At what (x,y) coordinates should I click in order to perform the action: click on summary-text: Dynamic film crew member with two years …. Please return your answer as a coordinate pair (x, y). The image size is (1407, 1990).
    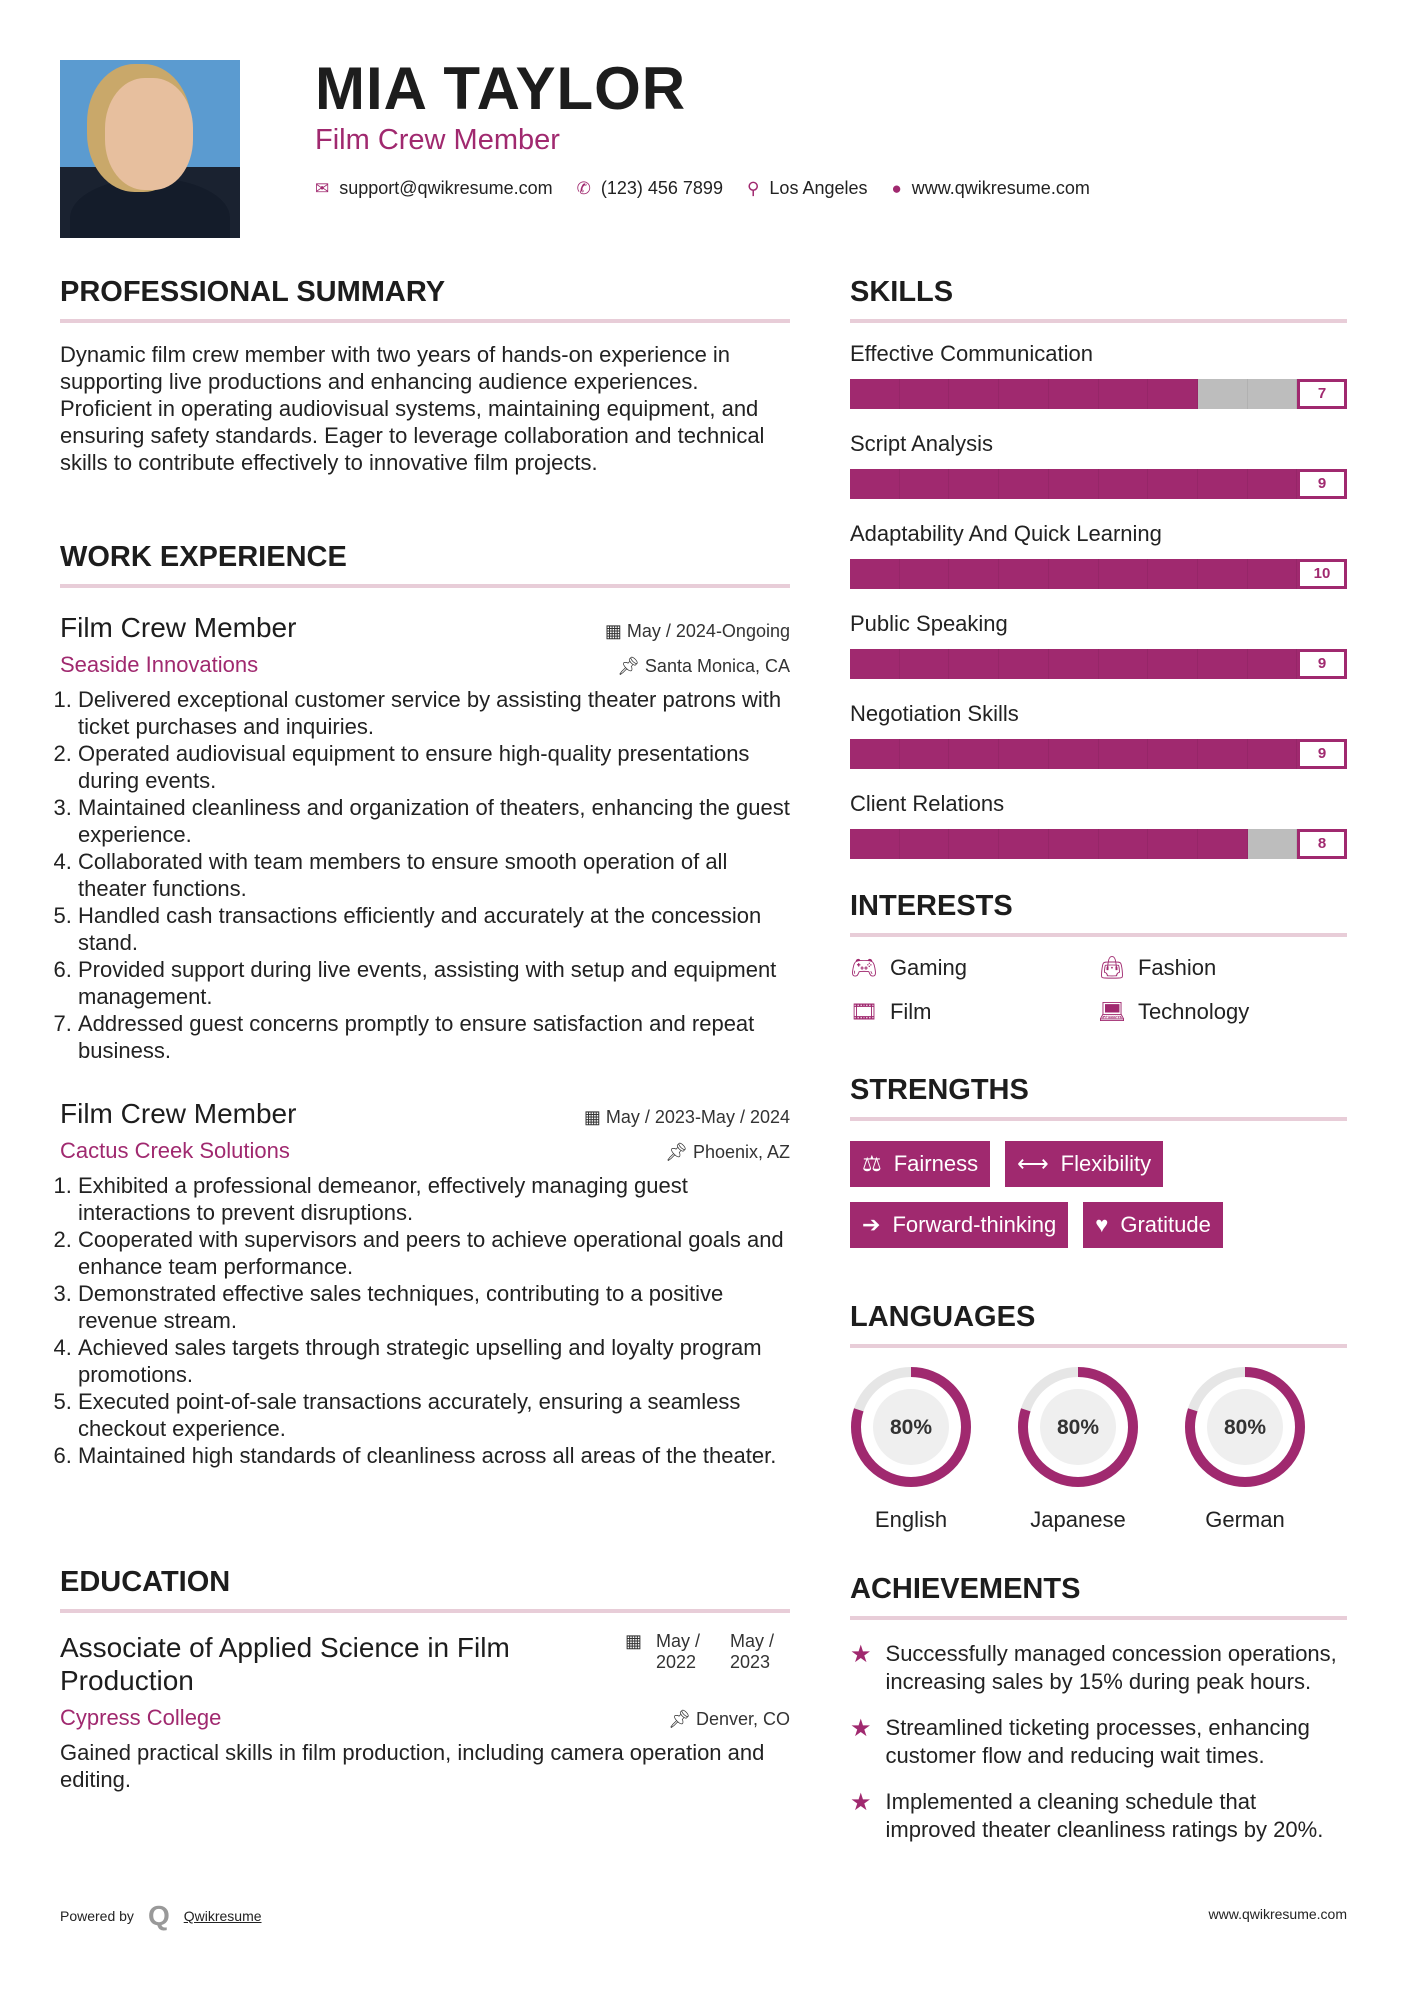
    Looking at the image, I should click on (412, 408).